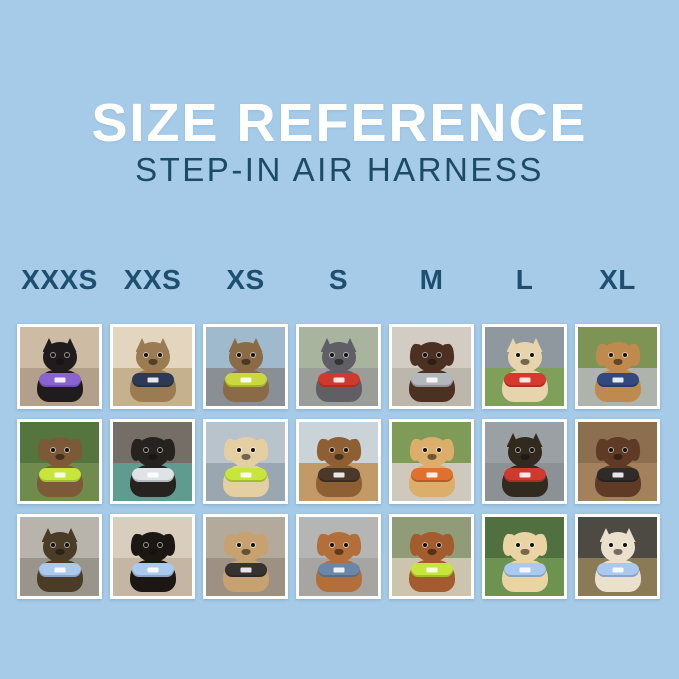  I want to click on size-label-xl: XL, so click(617, 279).